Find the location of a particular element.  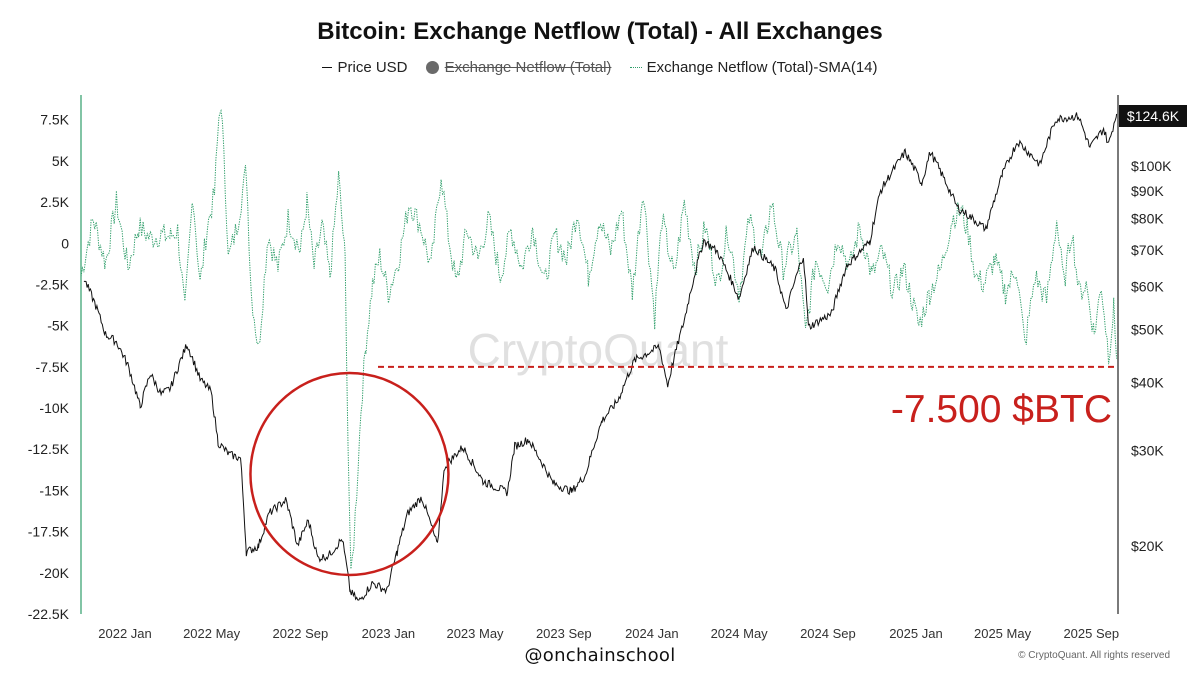

left-tick-label: -2.5K is located at coordinates (53, 284).